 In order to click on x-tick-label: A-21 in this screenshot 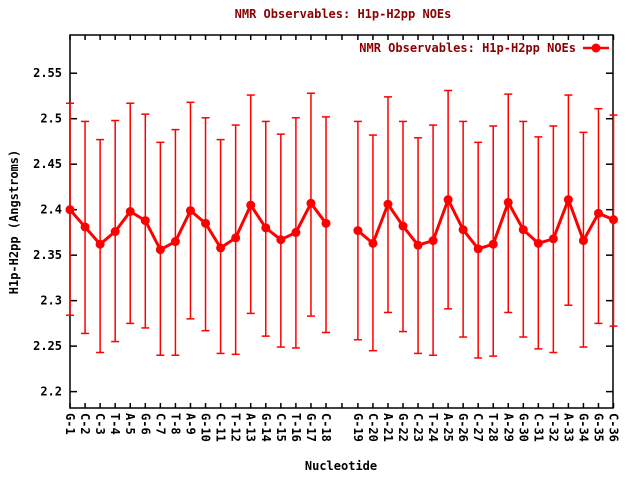, I will do `click(388, 427)`.